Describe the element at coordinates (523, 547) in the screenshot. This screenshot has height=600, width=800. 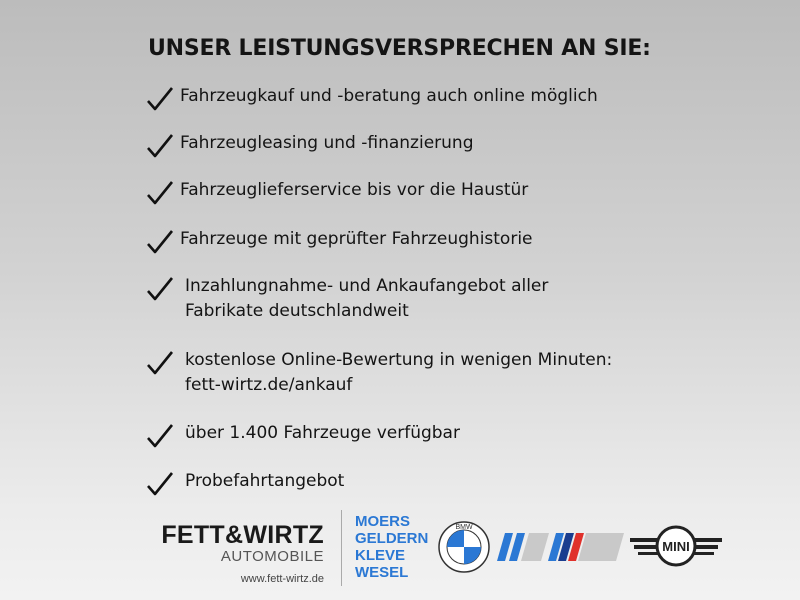
I see `bmw-i-logo` at that location.